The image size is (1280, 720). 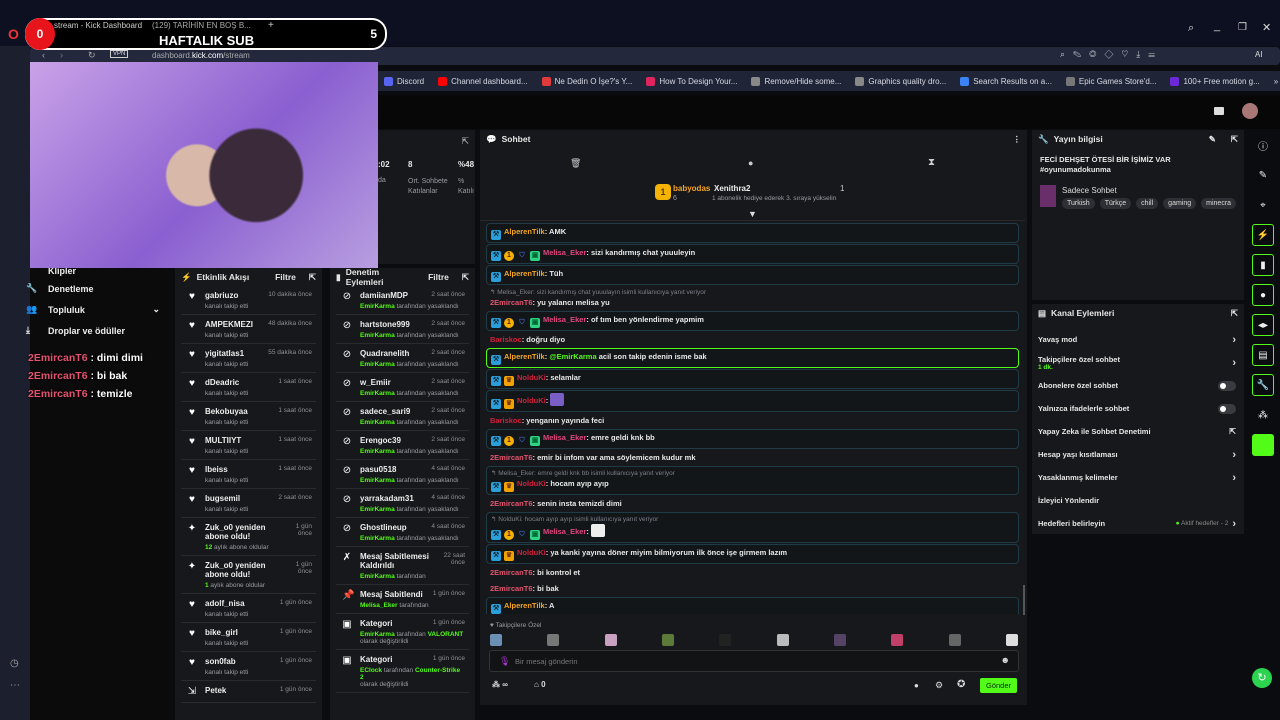 I want to click on mod-action-target: Kategori, so click(x=376, y=659).